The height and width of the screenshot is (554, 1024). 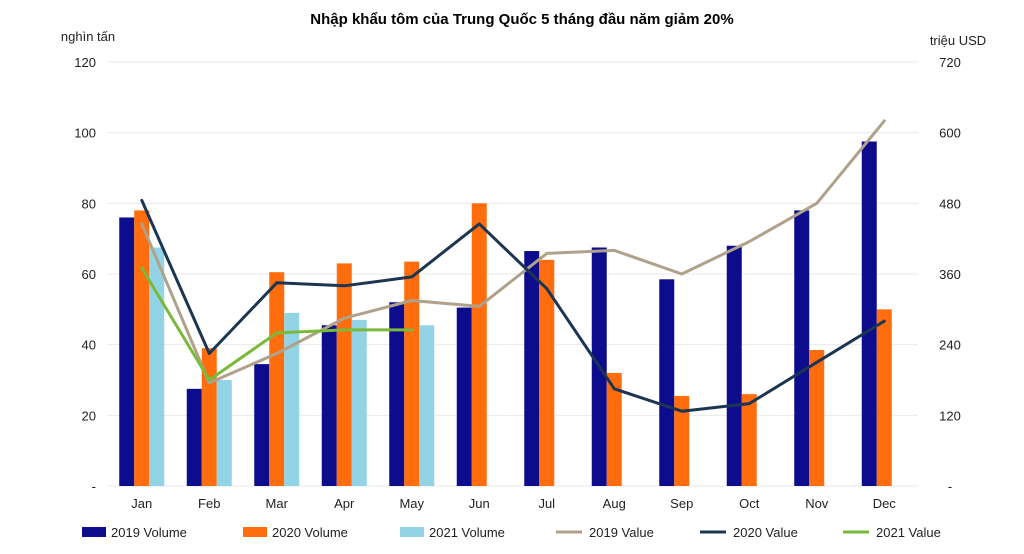 I want to click on right-axis-unit: triệu USD, so click(x=958, y=40).